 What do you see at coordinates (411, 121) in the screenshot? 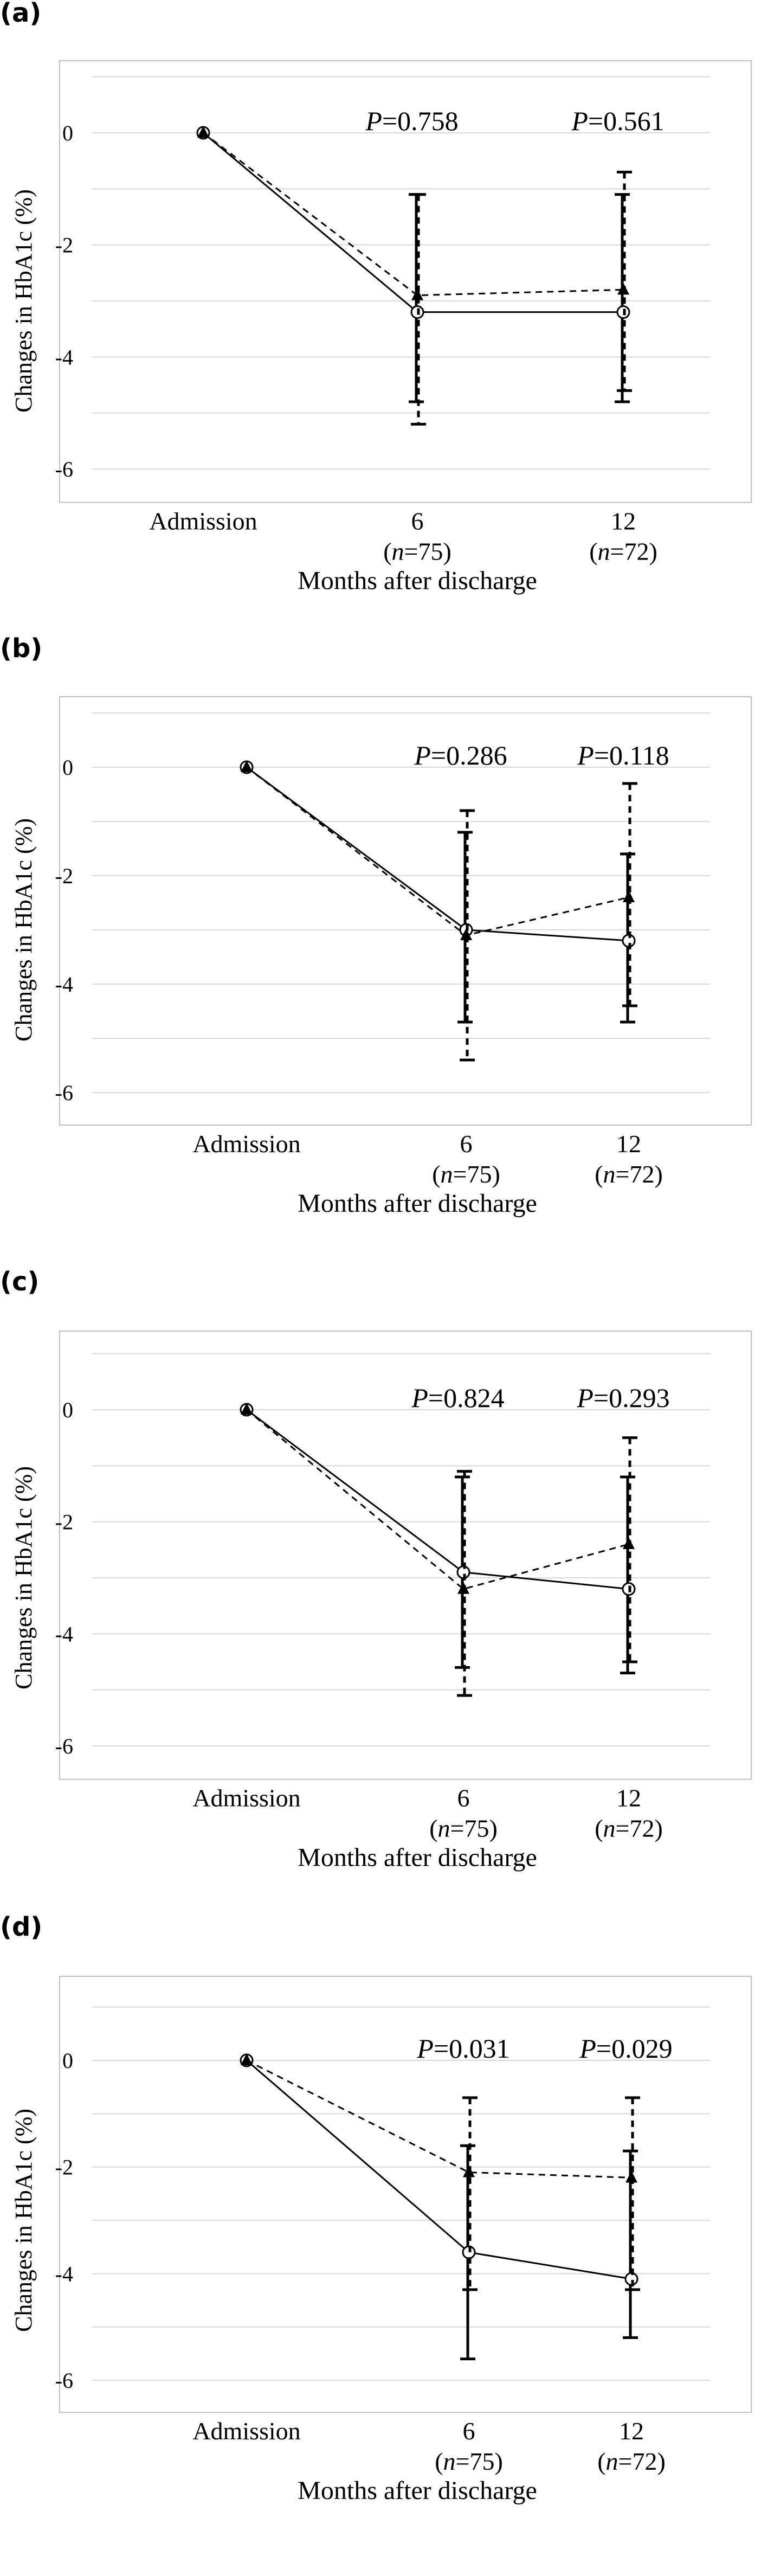
I see `p-value-label: P=0.758` at bounding box center [411, 121].